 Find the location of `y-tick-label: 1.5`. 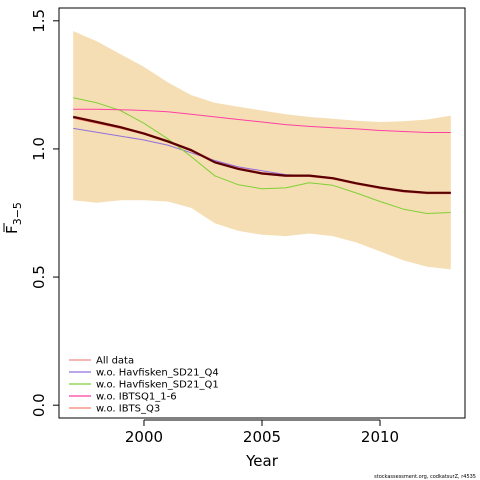

y-tick-label: 1.5 is located at coordinates (39, 21).